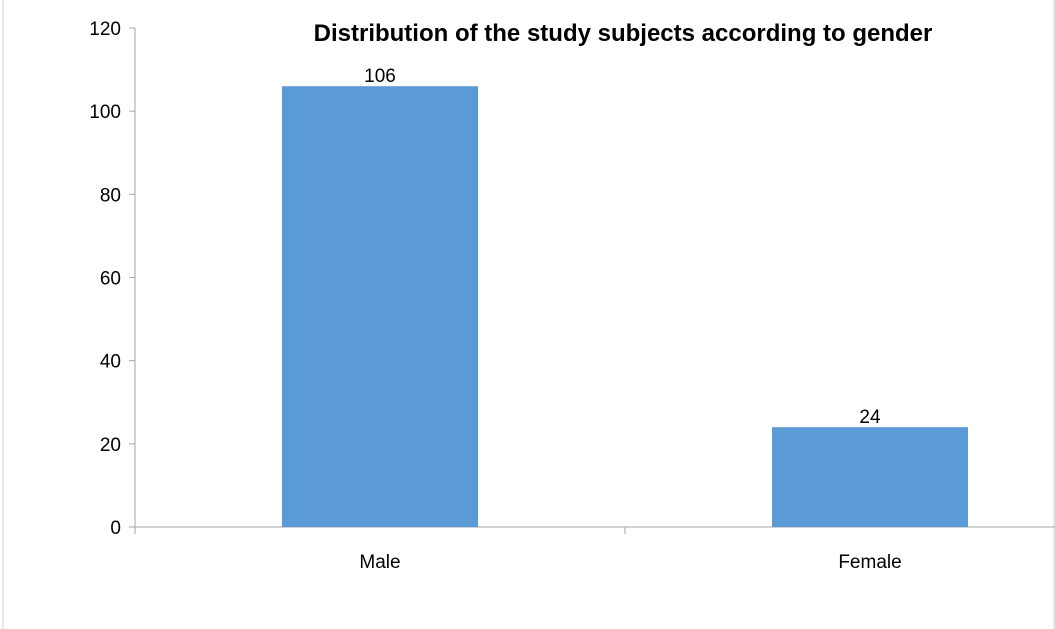 This screenshot has width=1055, height=629. What do you see at coordinates (110, 279) in the screenshot?
I see `y-tick-label: 60` at bounding box center [110, 279].